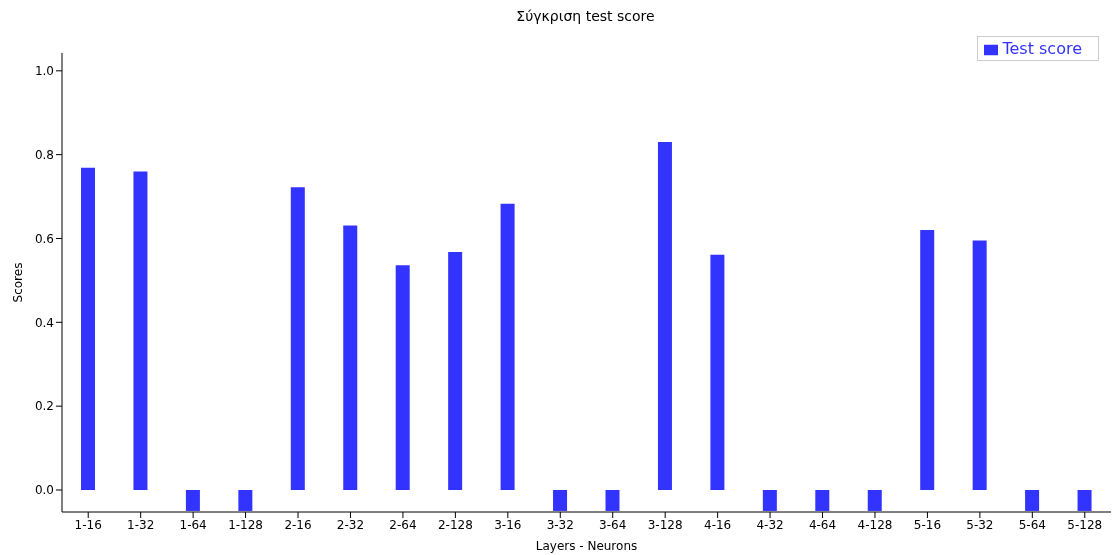  What do you see at coordinates (18, 282) in the screenshot?
I see `y-axis-title: Scores` at bounding box center [18, 282].